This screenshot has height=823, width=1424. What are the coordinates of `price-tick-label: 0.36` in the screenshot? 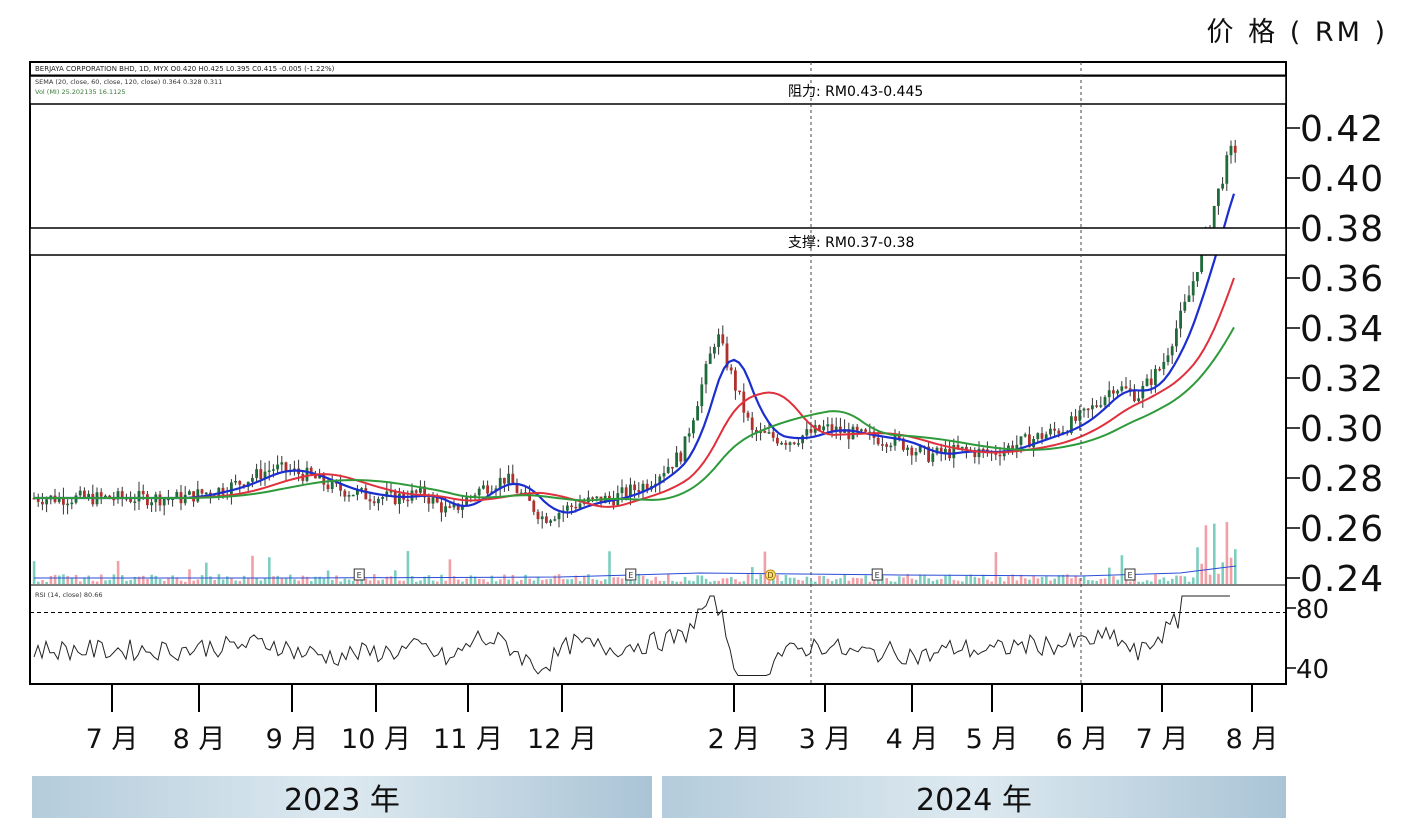 It's located at (1342, 279).